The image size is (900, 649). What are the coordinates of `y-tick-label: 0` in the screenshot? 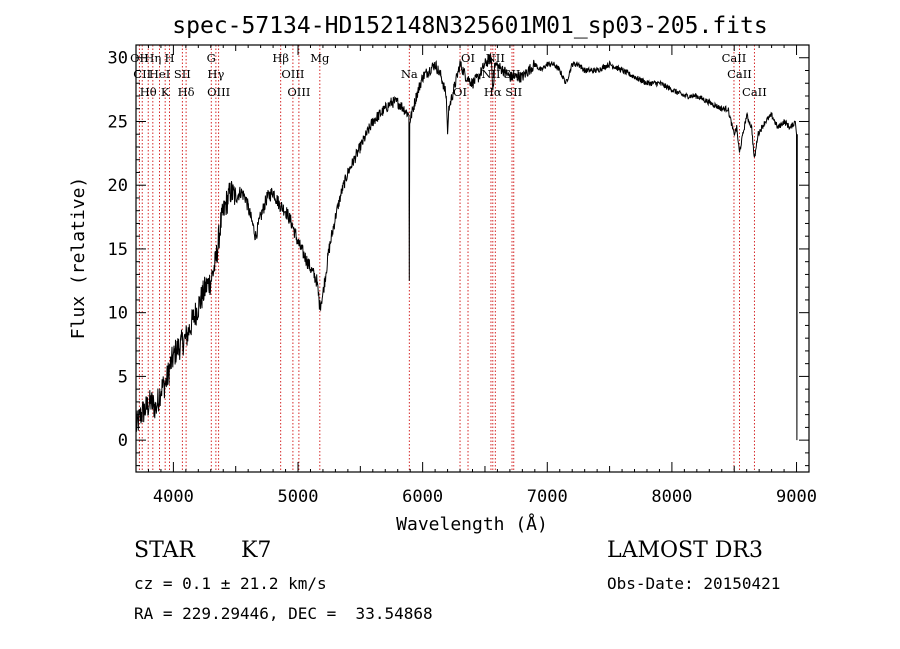 It's located at (123, 441).